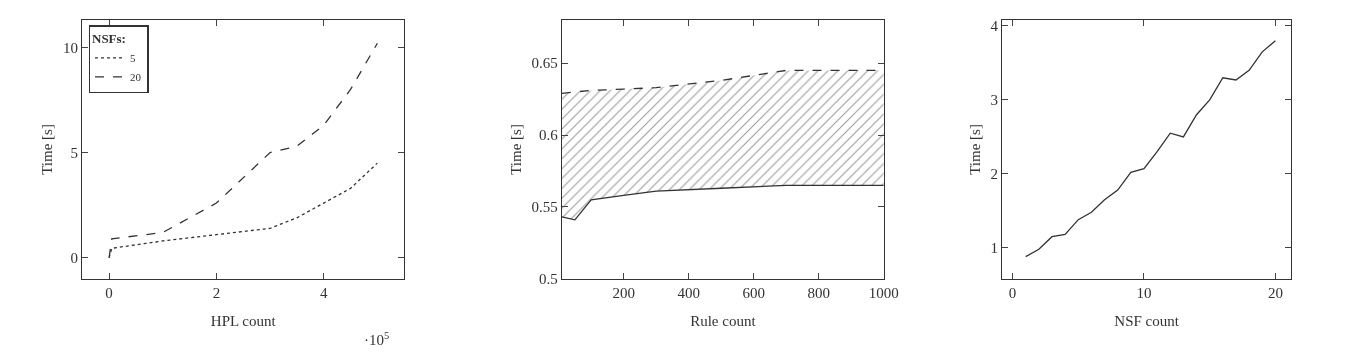  Describe the element at coordinates (74, 258) in the screenshot. I see `y-tick-label: 0` at that location.